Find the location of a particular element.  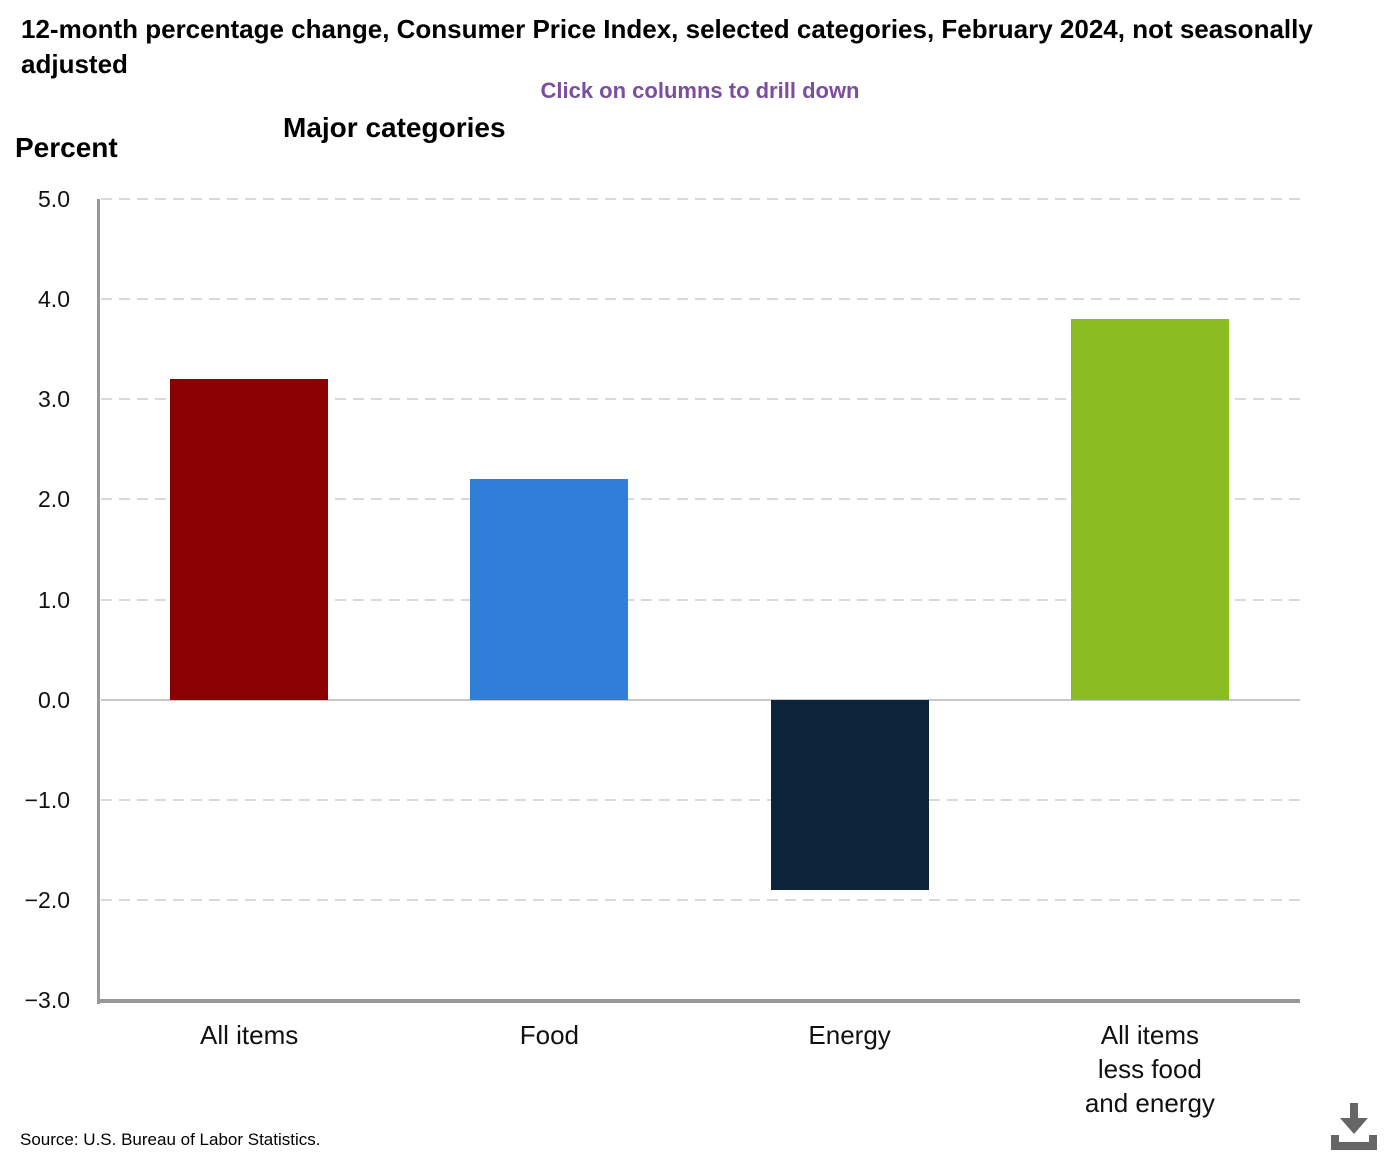

download-button is located at coordinates (1354, 1127).